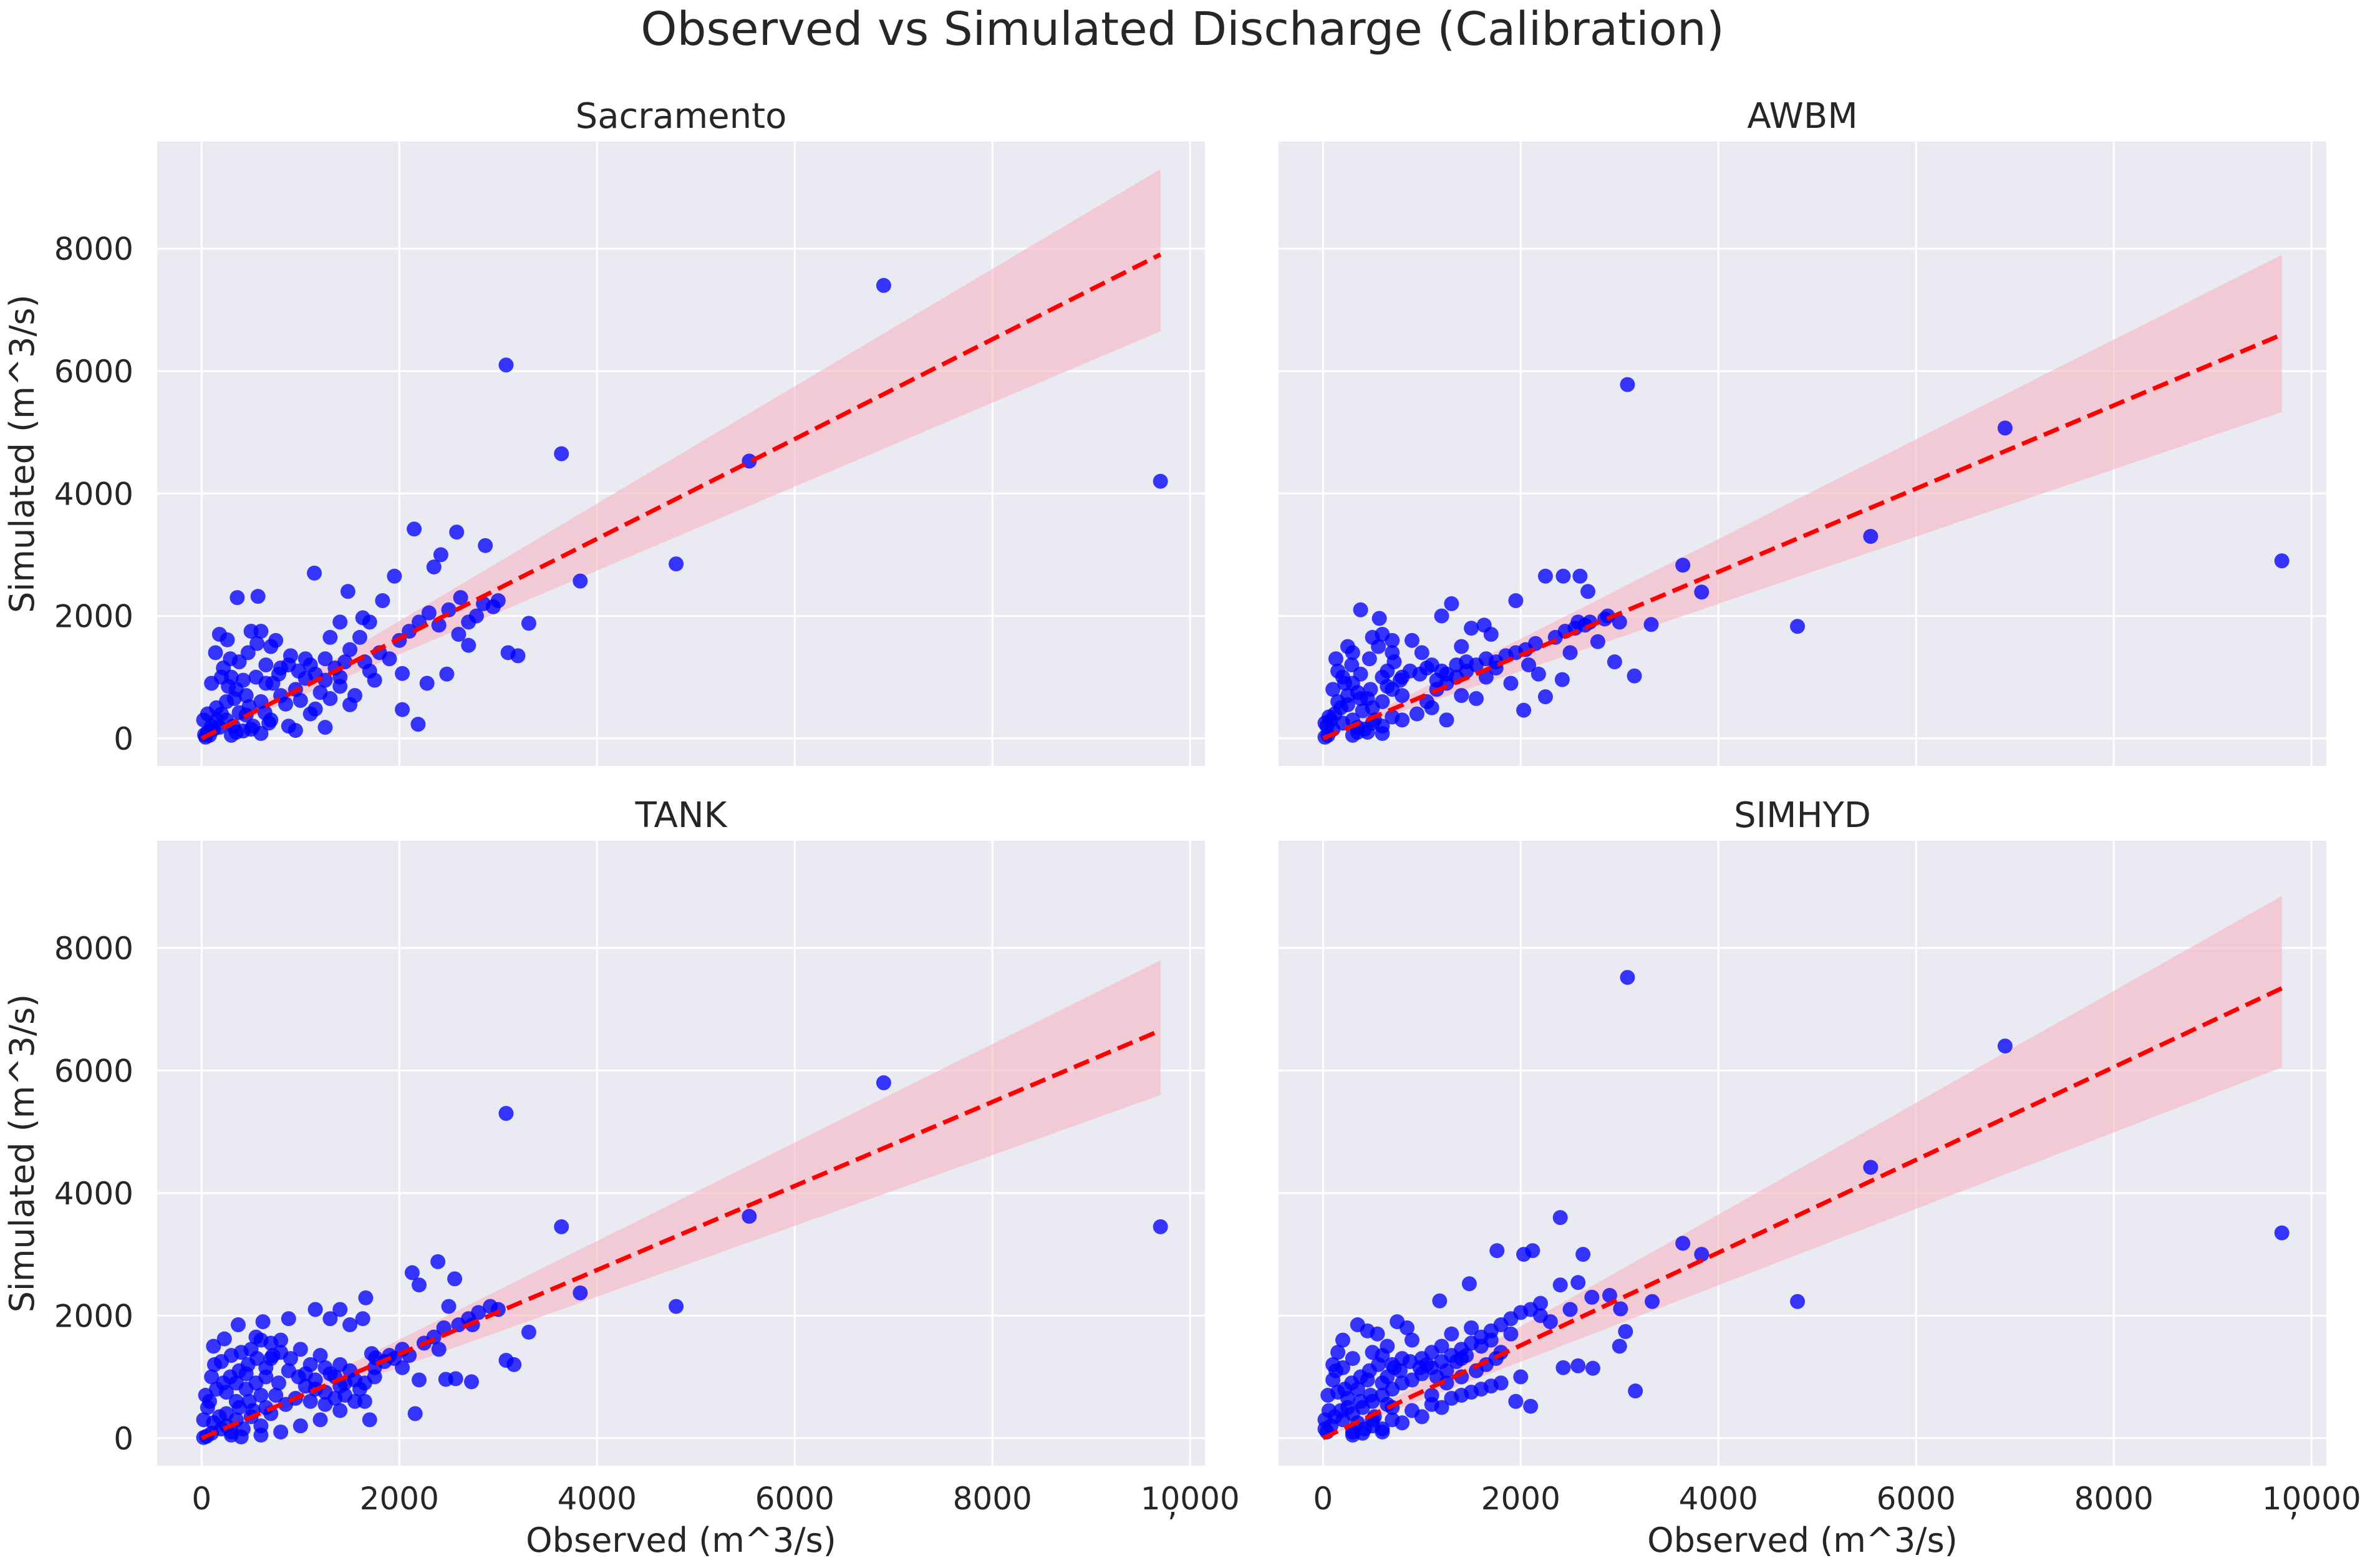 The height and width of the screenshot is (1568, 2365). I want to click on x-tick-label: 2000, so click(399, 1499).